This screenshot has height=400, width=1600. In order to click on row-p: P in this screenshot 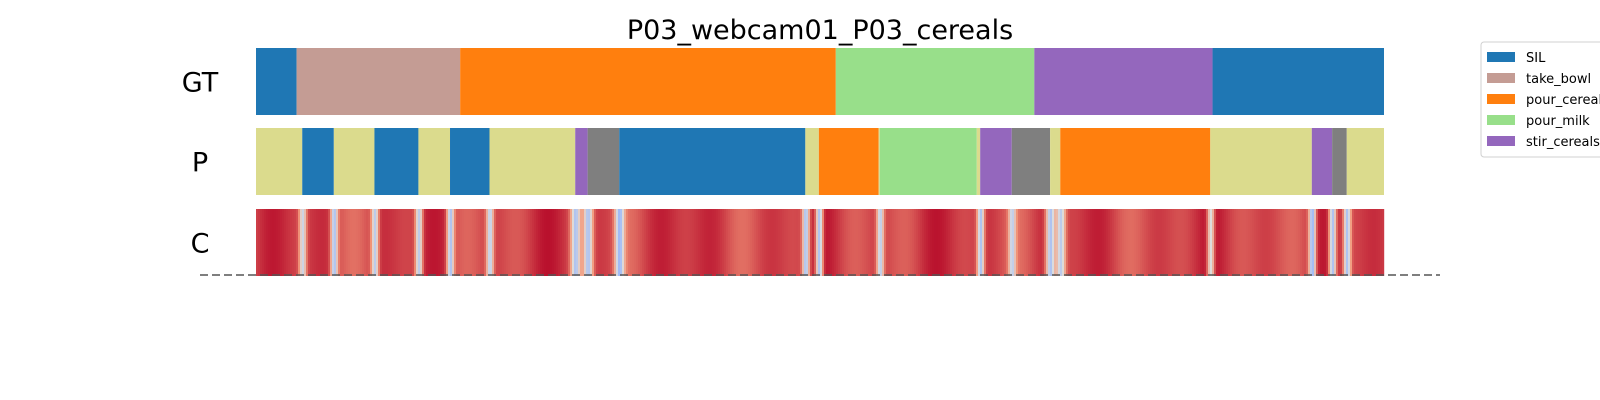, I will do `click(788, 161)`.